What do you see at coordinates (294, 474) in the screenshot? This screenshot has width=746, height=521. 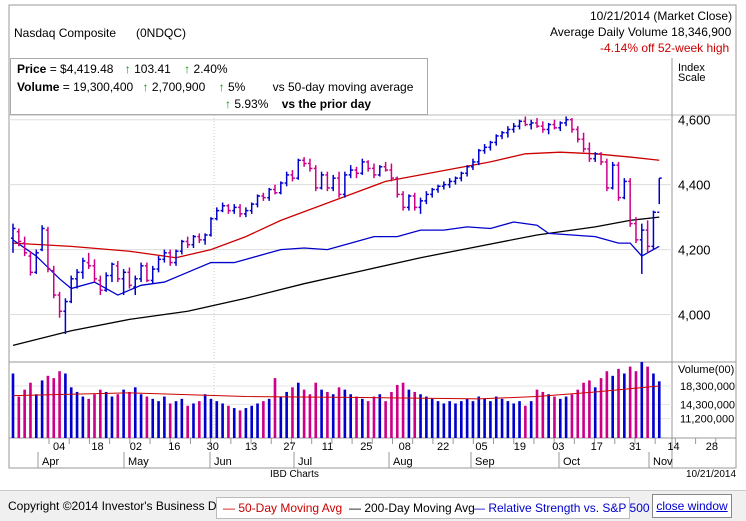 I see `ibd-credit: IBD Charts` at bounding box center [294, 474].